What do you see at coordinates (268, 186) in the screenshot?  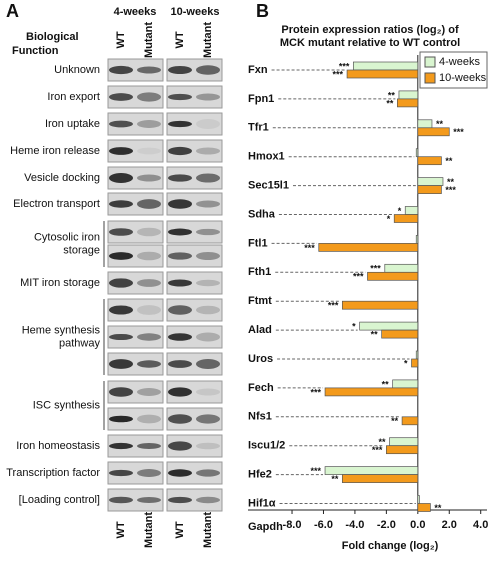 I see `category-label: Sec15l1` at bounding box center [268, 186].